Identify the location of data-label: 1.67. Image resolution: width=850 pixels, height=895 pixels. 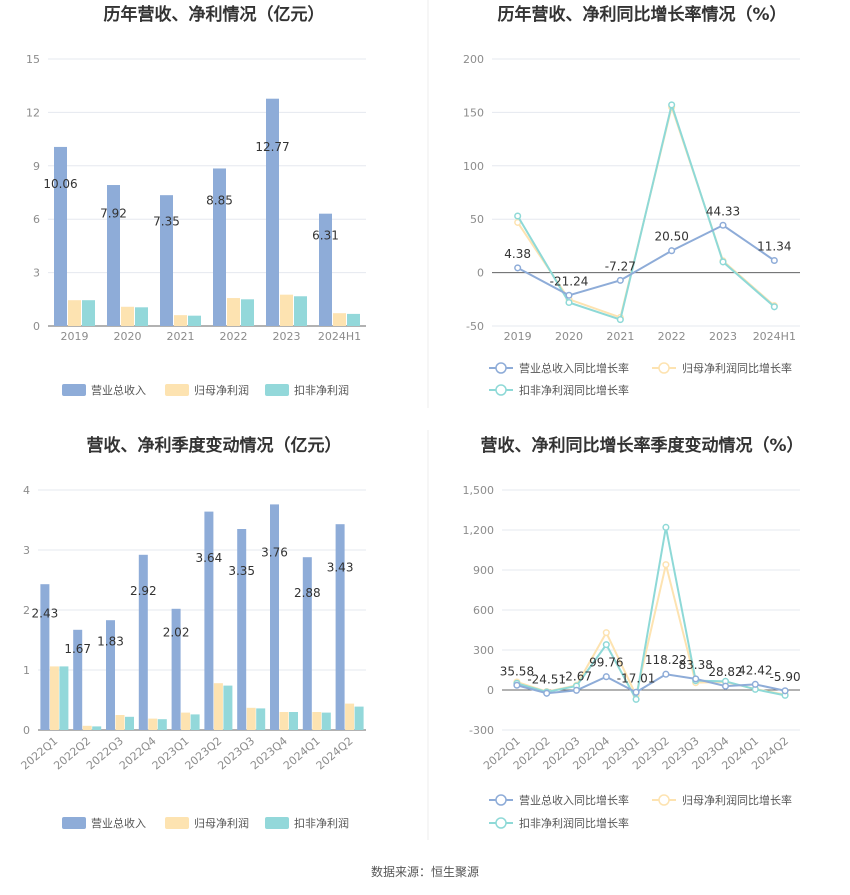
(77, 649).